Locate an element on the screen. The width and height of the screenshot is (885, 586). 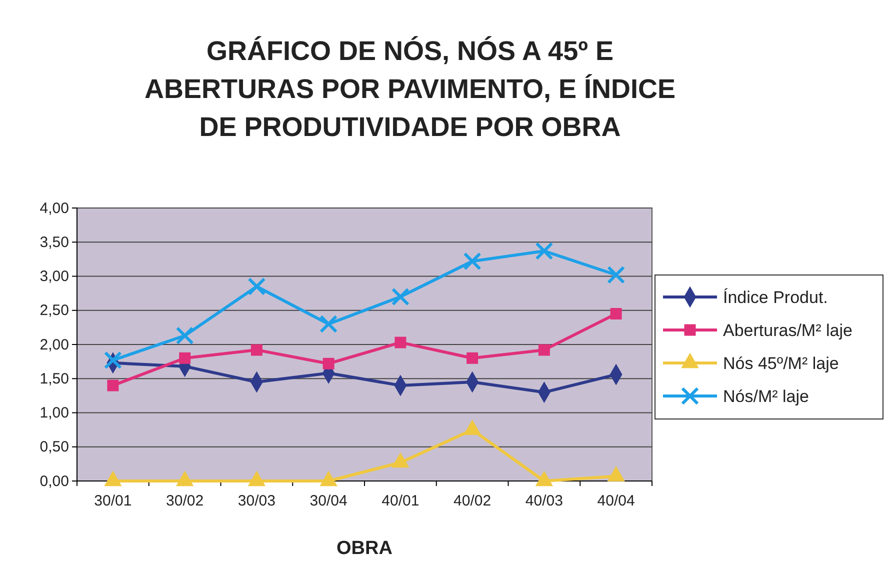
y-tick-label: 2,50 is located at coordinates (54, 311).